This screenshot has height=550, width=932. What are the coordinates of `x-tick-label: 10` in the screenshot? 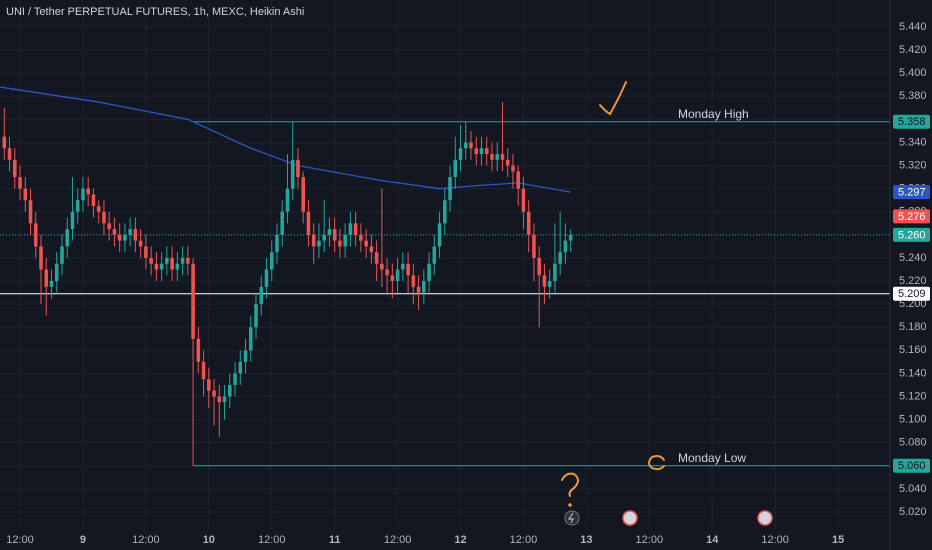 It's located at (209, 540).